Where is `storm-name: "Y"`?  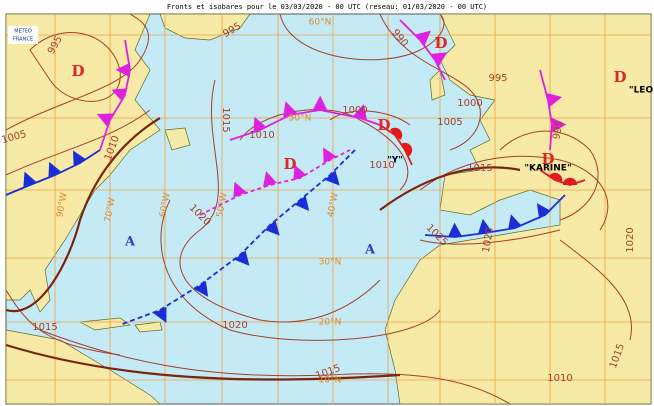 storm-name: "Y" is located at coordinates (395, 161).